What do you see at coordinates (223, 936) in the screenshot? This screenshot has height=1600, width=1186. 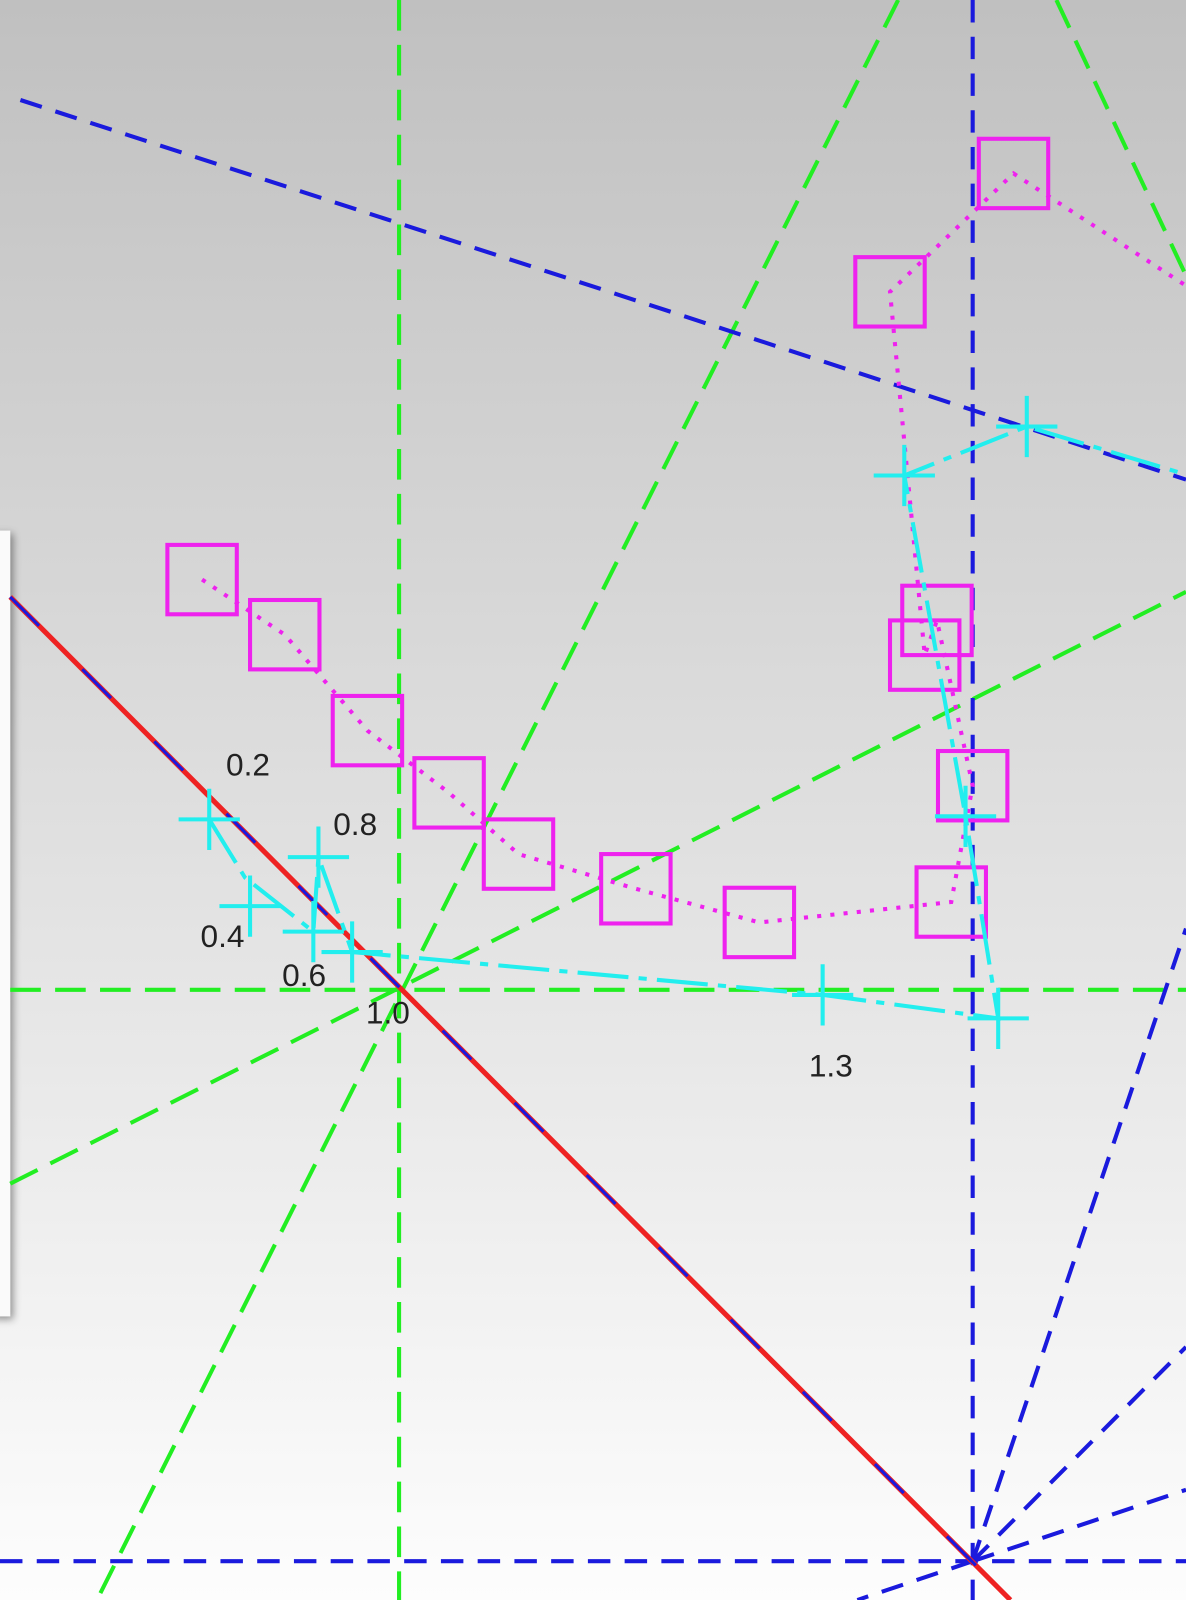 I see `point-label: 0.4` at bounding box center [223, 936].